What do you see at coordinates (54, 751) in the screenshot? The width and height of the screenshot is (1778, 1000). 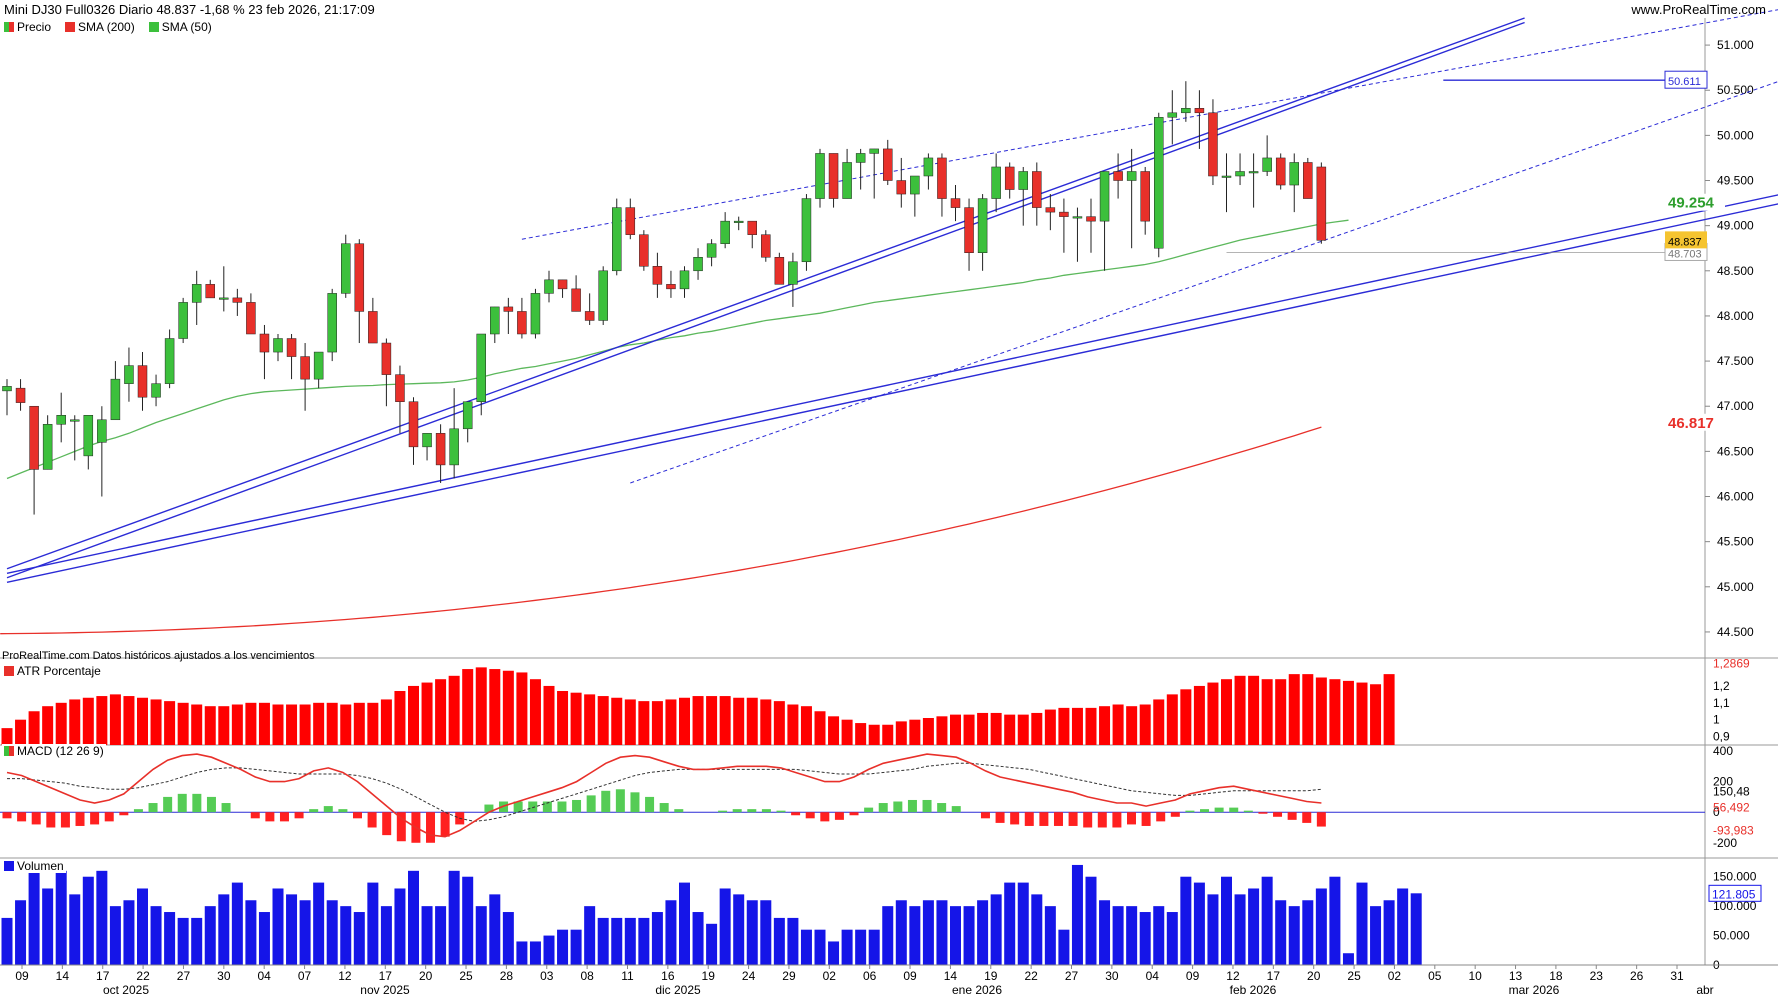 I see `macd-panel-label: MACD (12 26 9)` at bounding box center [54, 751].